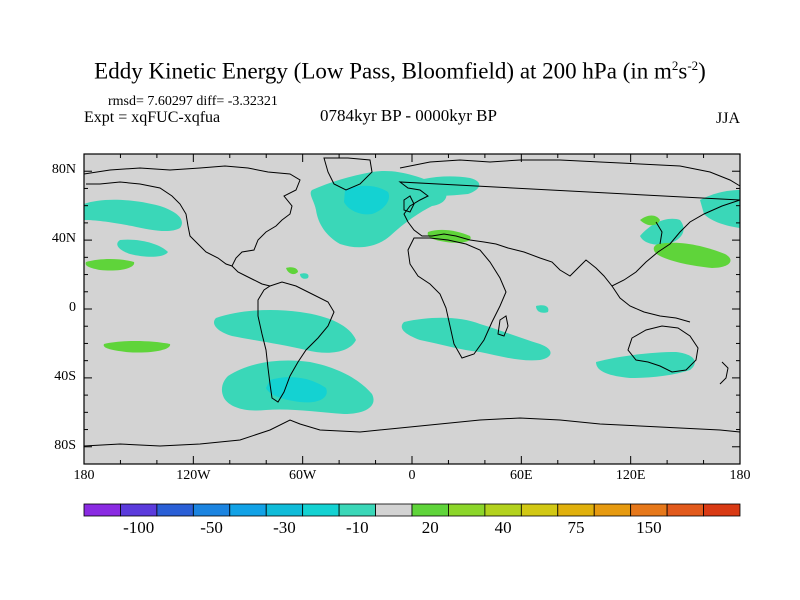 This screenshot has height=600, width=800. I want to click on colorbar-tick-label: -100, so click(139, 527).